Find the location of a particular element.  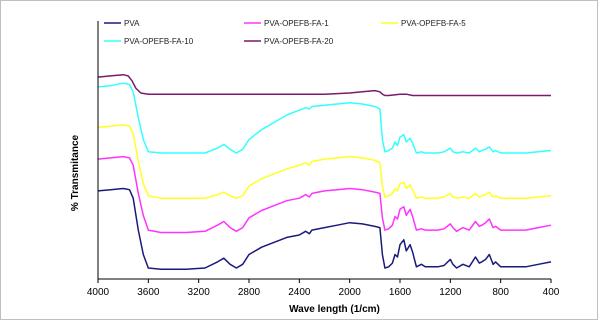

legend-label-3: PVA-OPEFB-FA-10 is located at coordinates (159, 41).